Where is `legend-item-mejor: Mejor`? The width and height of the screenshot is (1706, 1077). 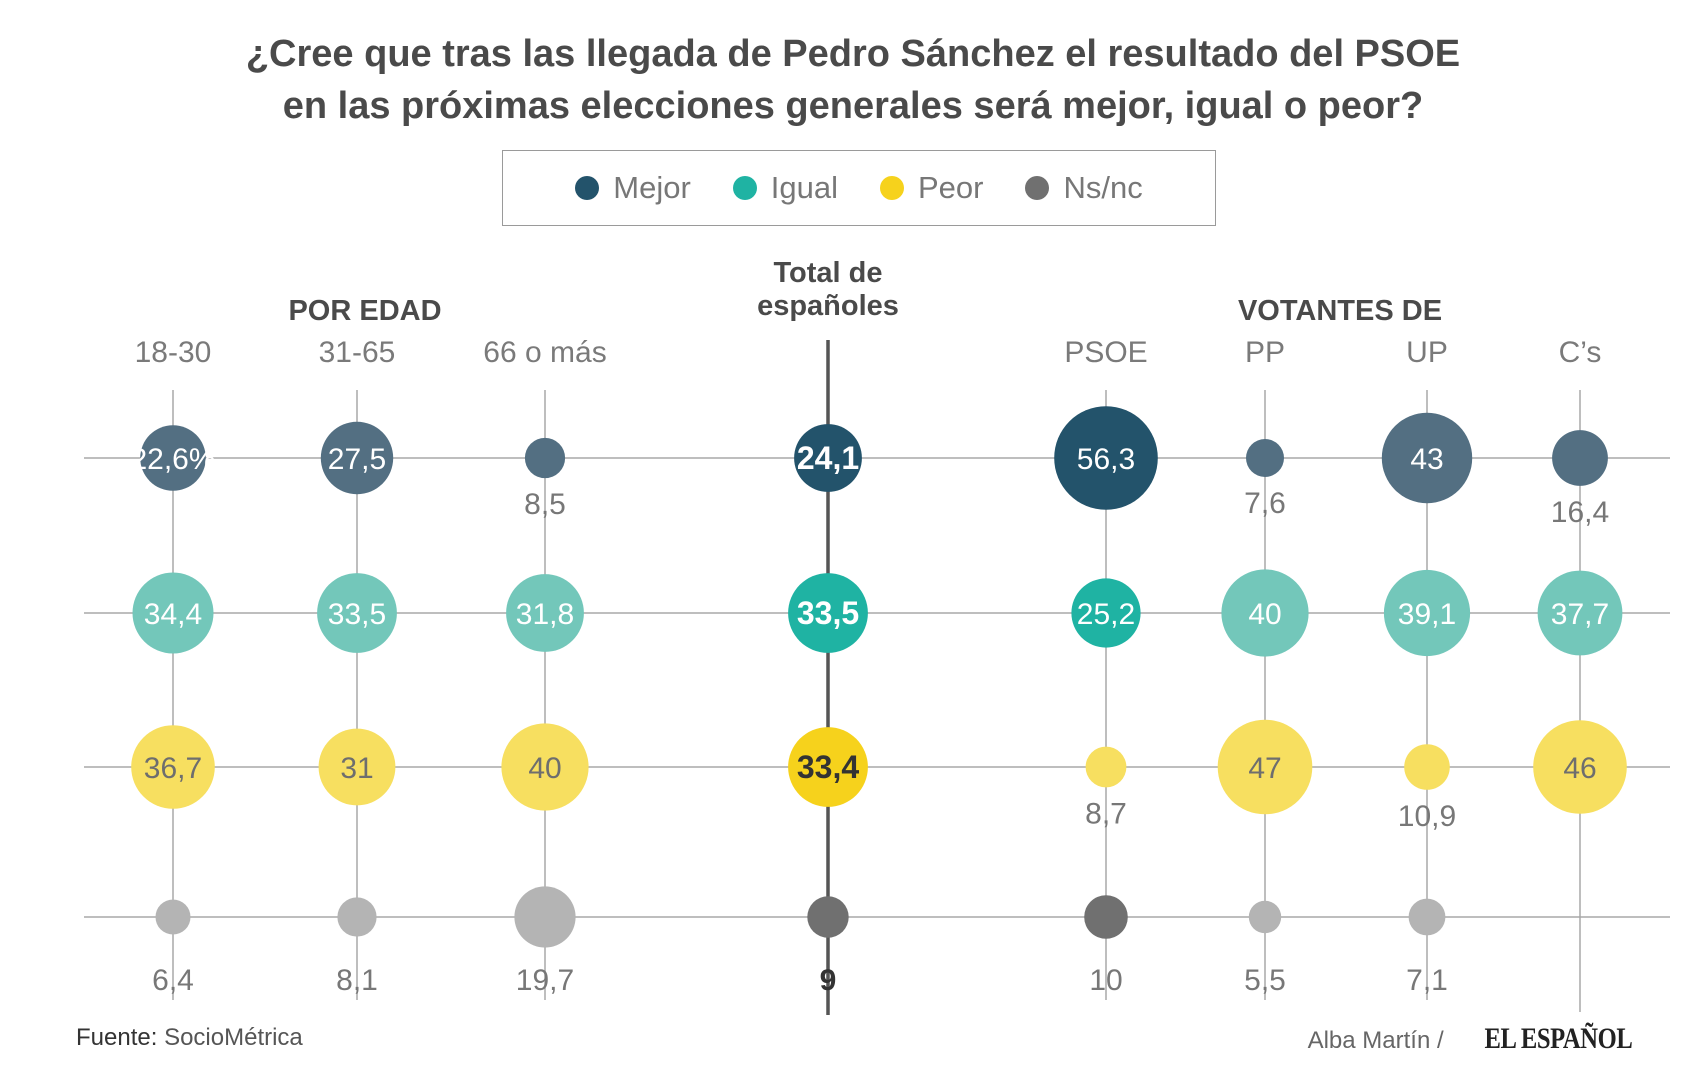 legend-item-mejor: Mejor is located at coordinates (633, 188).